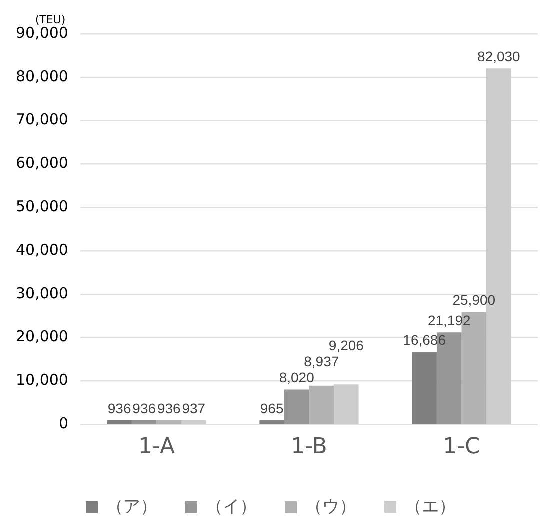  What do you see at coordinates (42, 380) in the screenshot?
I see `y-tick-label: 10,000` at bounding box center [42, 380].